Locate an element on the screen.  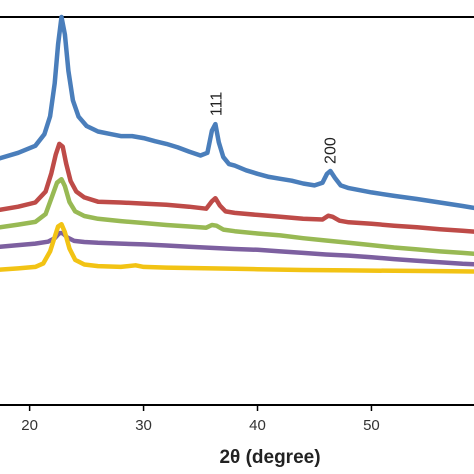
x-tick-label-50: 50 is located at coordinates (371, 425).